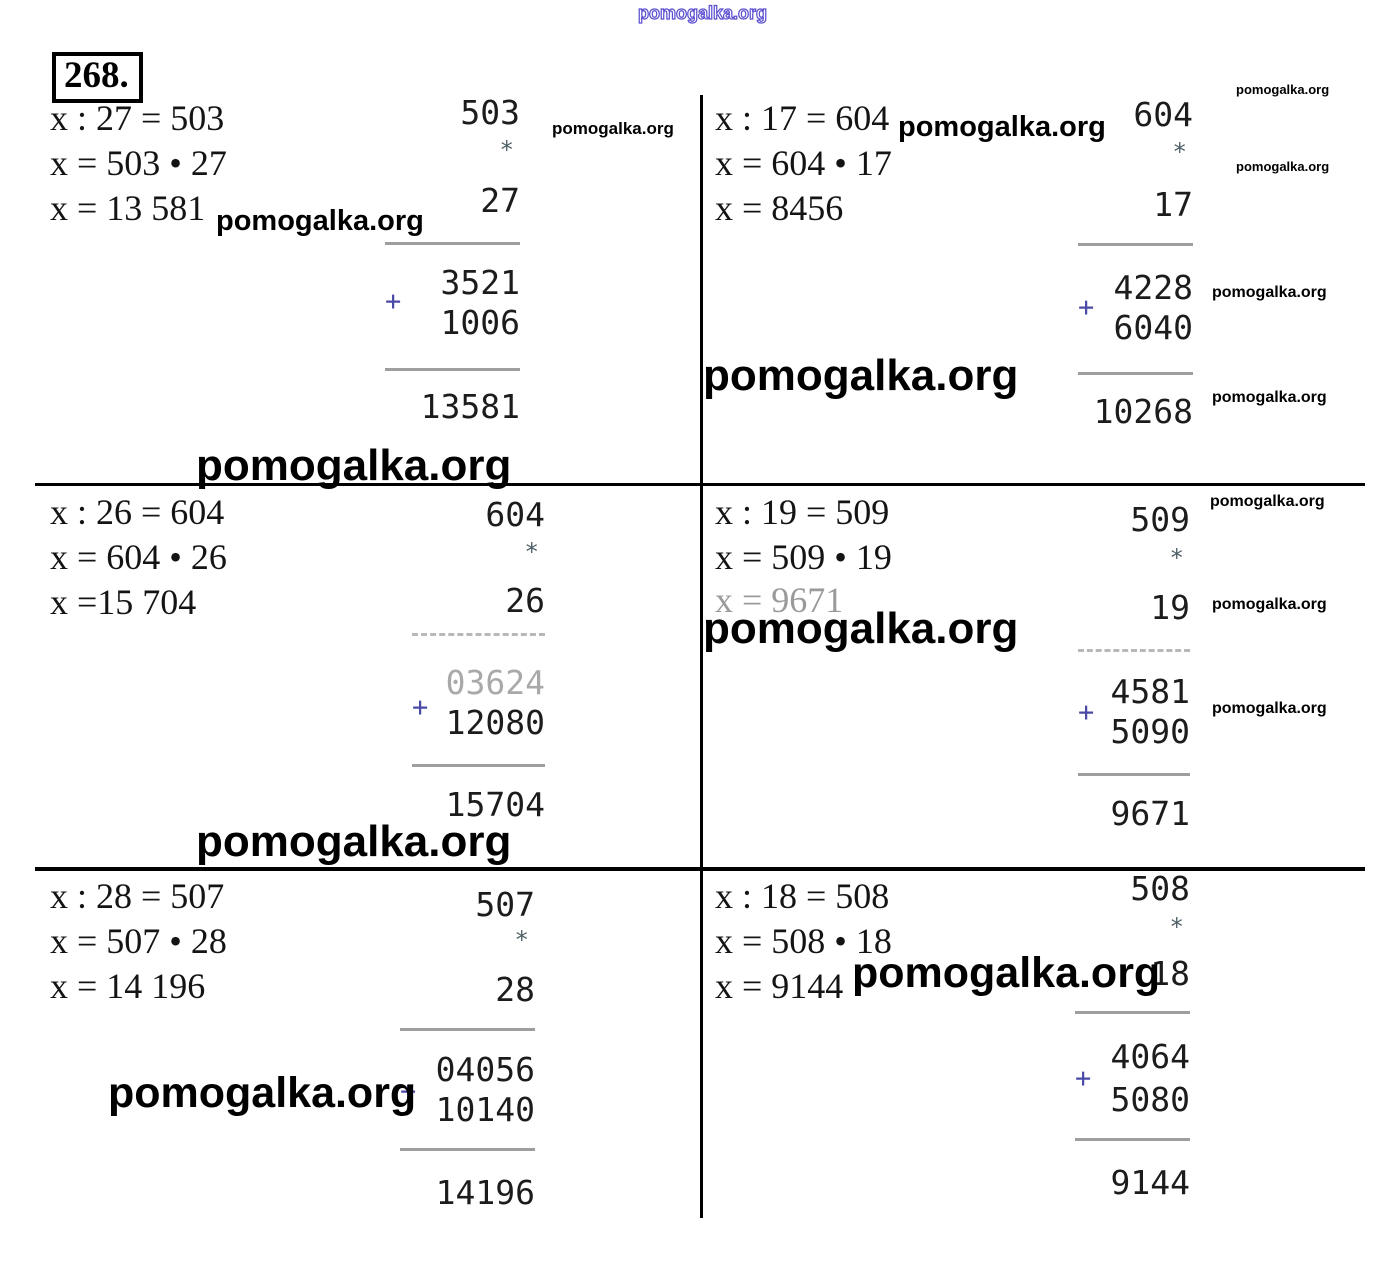  I want to click on partial-product-2: 1006, so click(480, 322).